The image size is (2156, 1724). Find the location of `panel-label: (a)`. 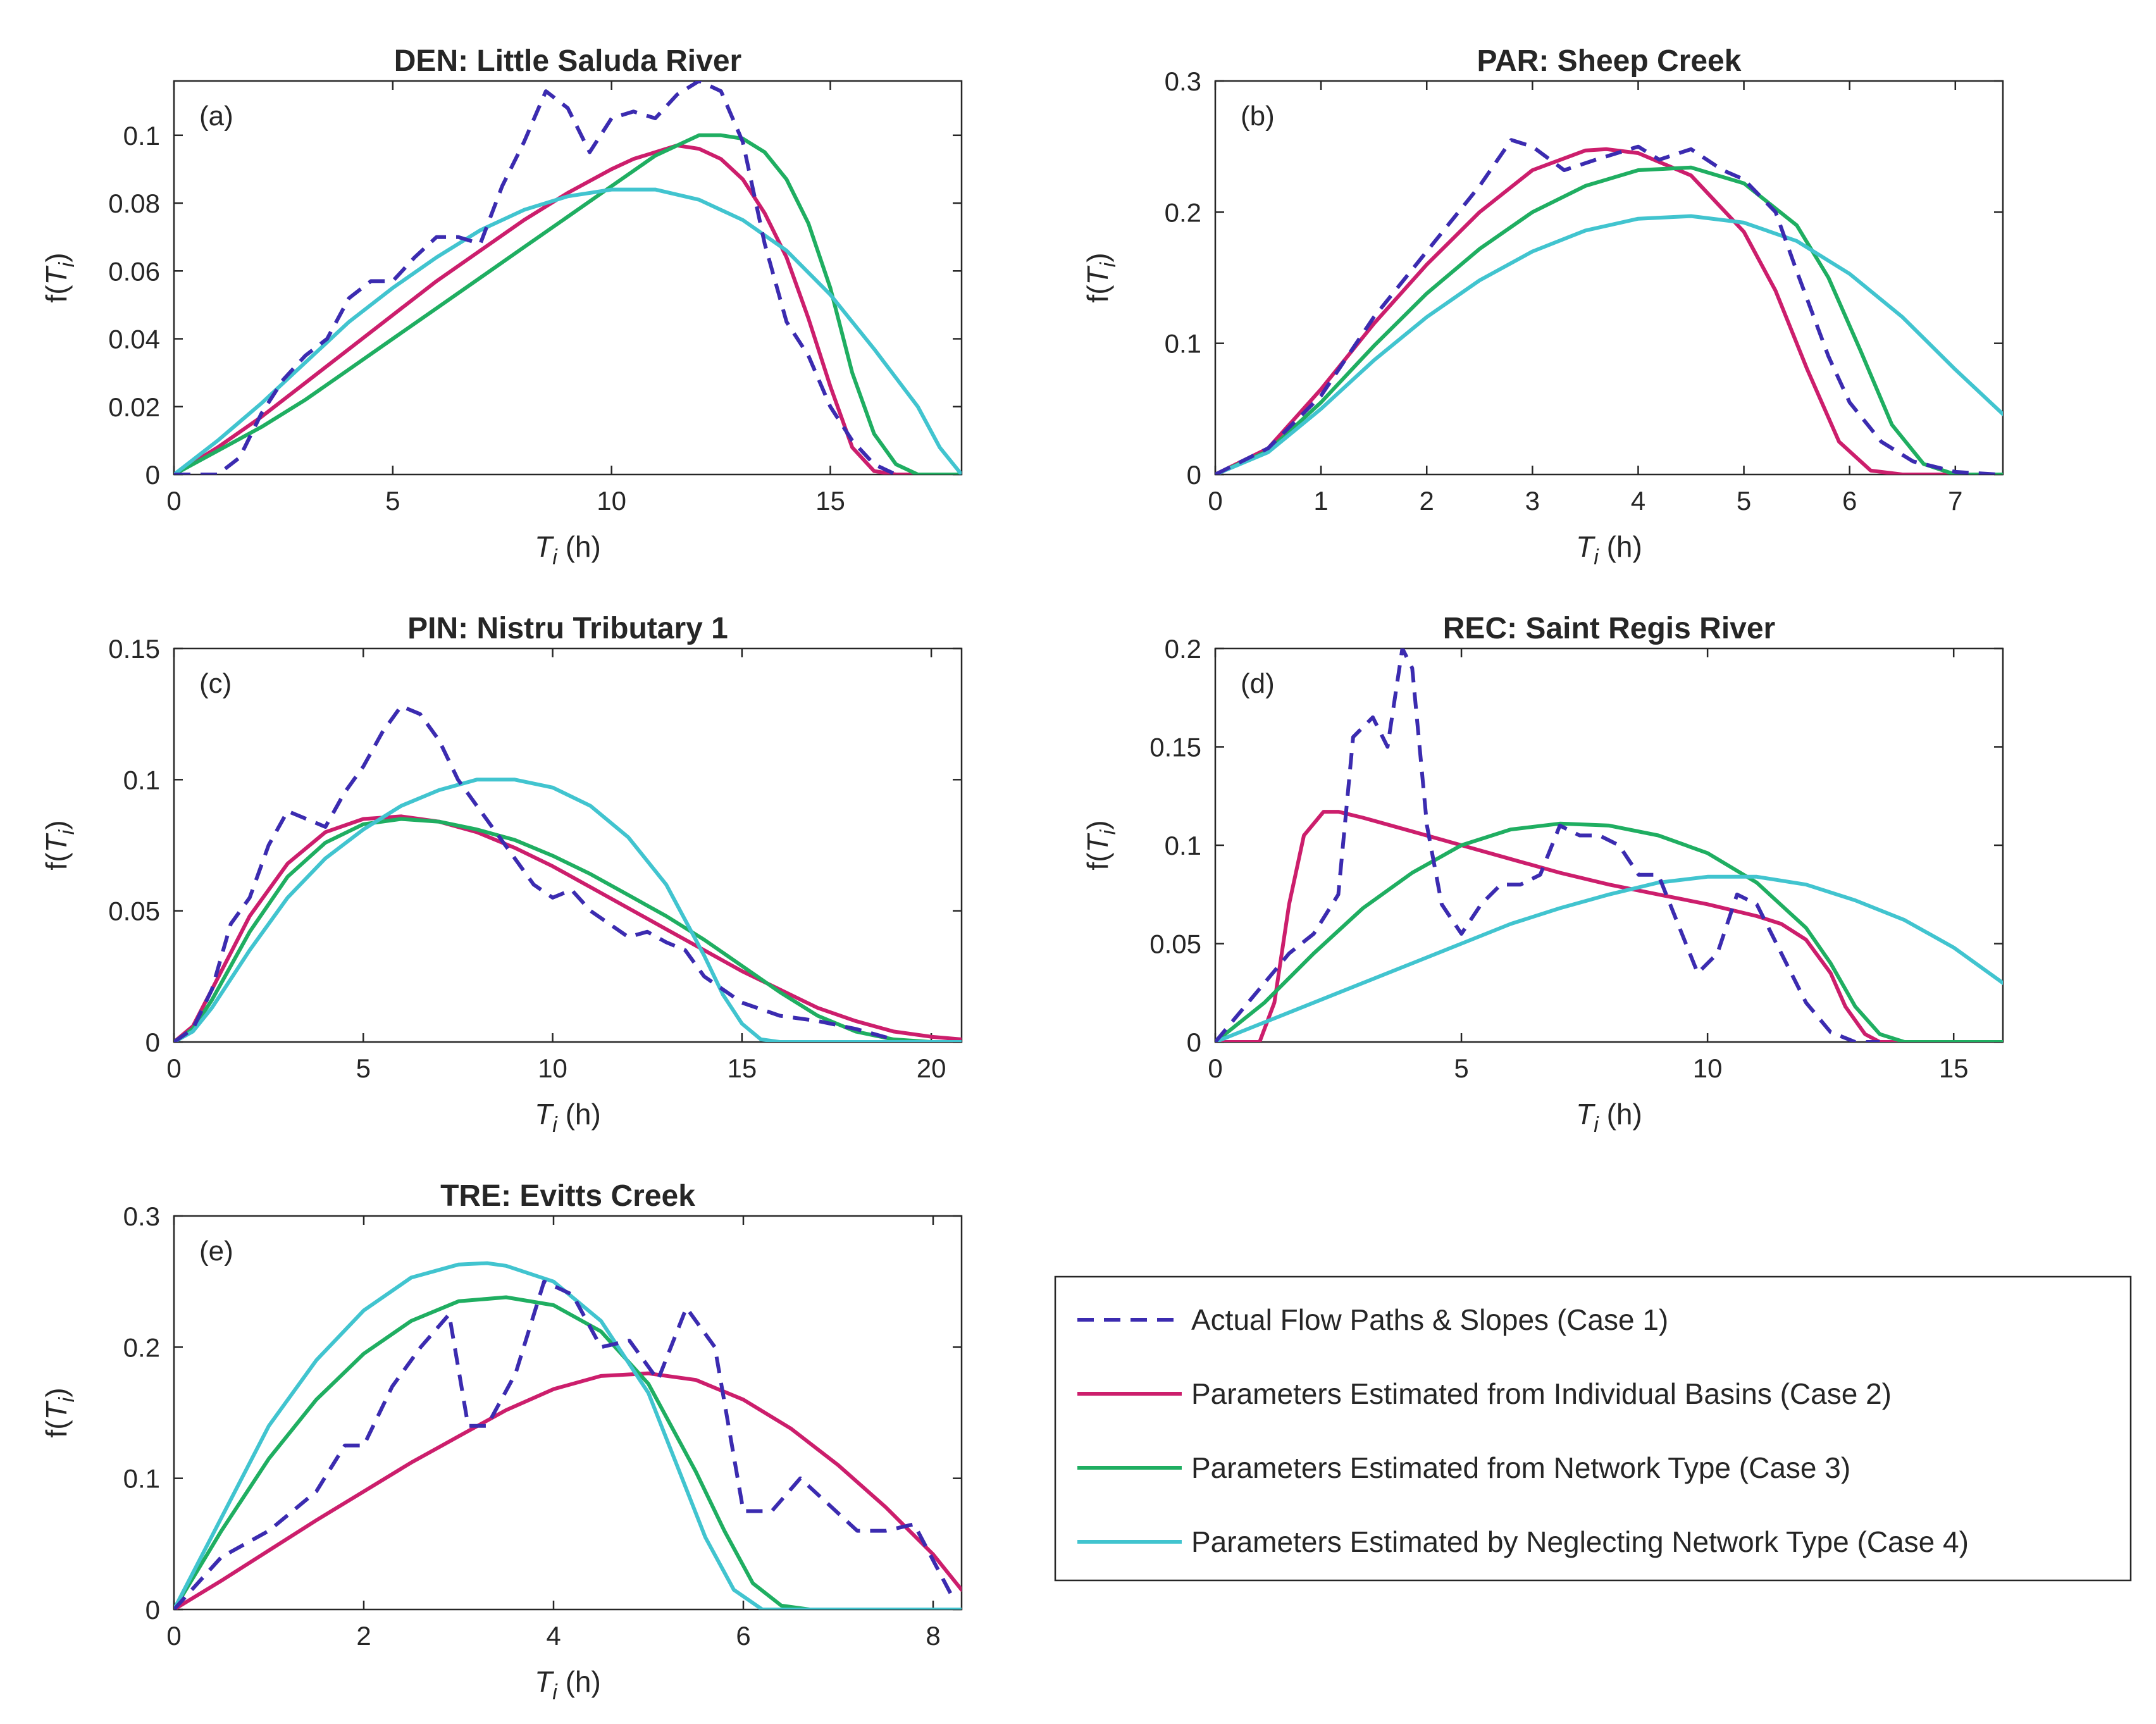

panel-label: (a) is located at coordinates (216, 116).